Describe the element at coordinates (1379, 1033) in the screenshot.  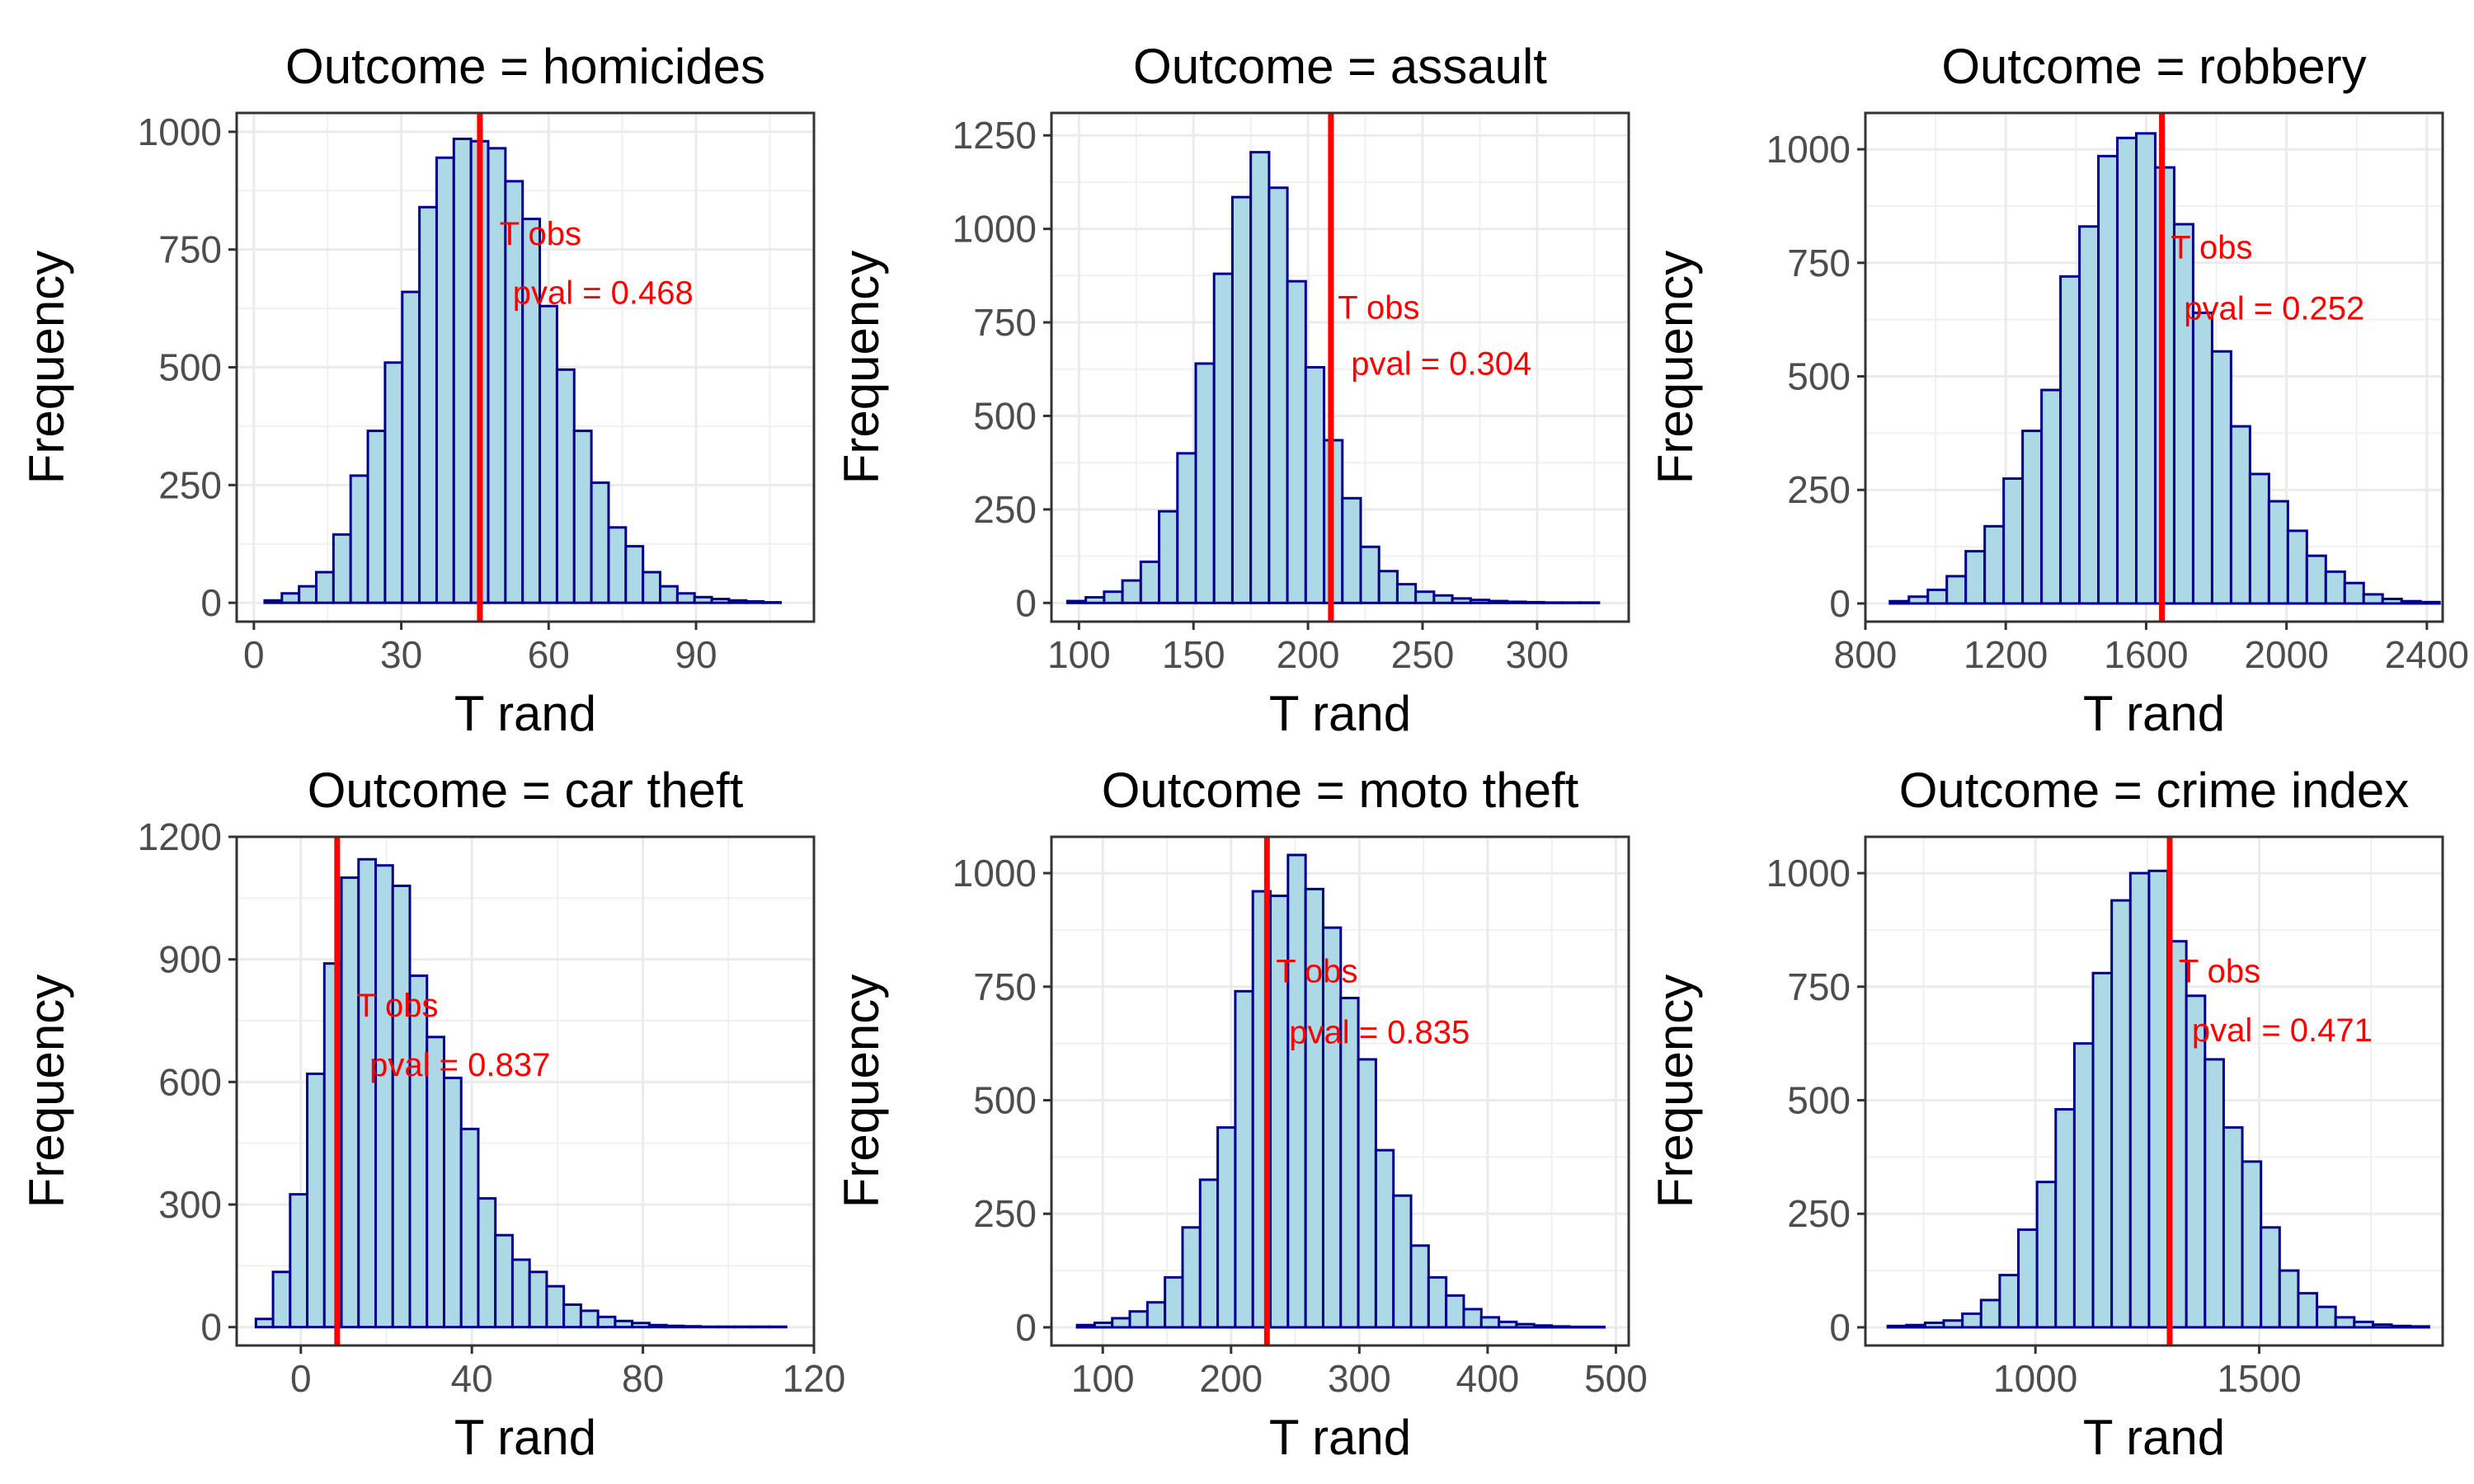
I see `annotation-pval: pval = 0.835` at that location.